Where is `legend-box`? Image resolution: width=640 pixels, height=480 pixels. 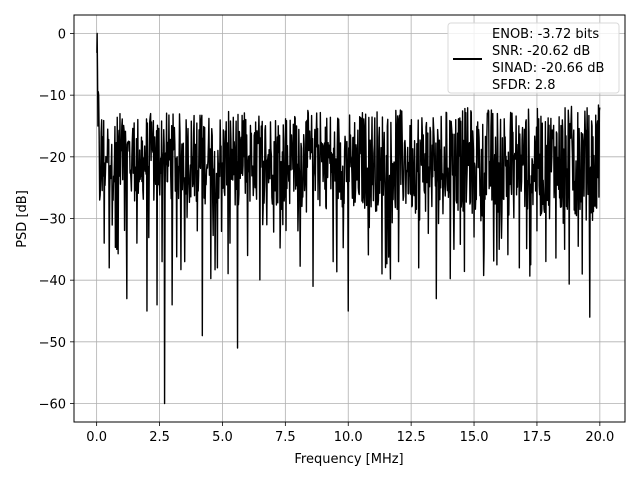 legend-box is located at coordinates (533, 58).